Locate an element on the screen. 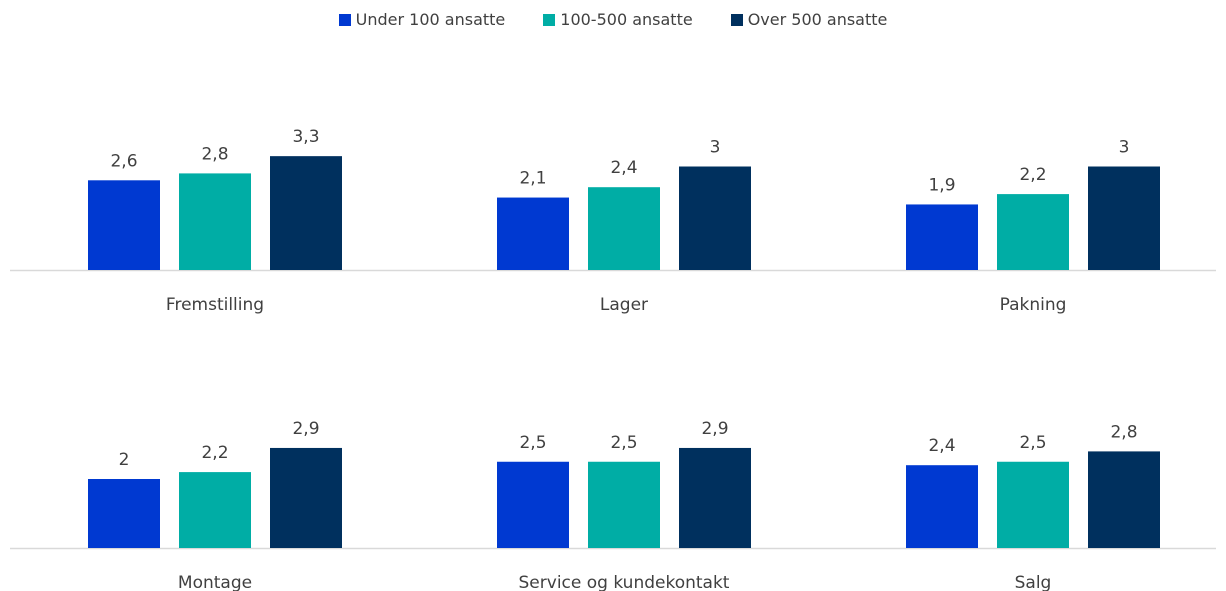 The width and height of the screenshot is (1226, 591). legend-item-100-500: 100-500 ansatte is located at coordinates (618, 19).